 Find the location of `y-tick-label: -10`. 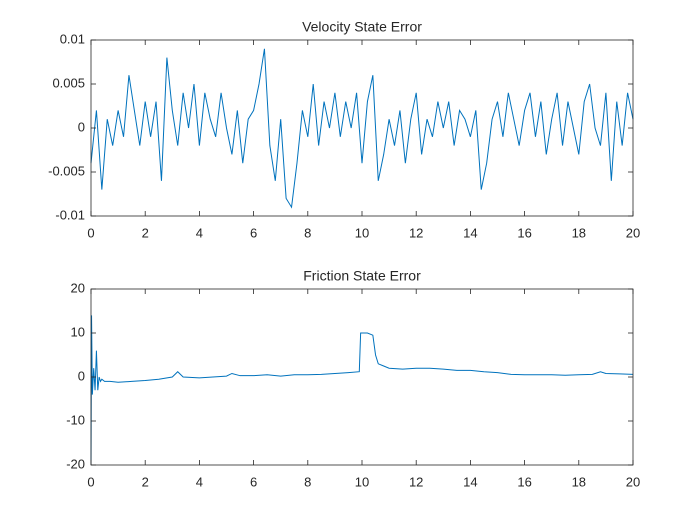

y-tick-label: -10 is located at coordinates (75, 419).